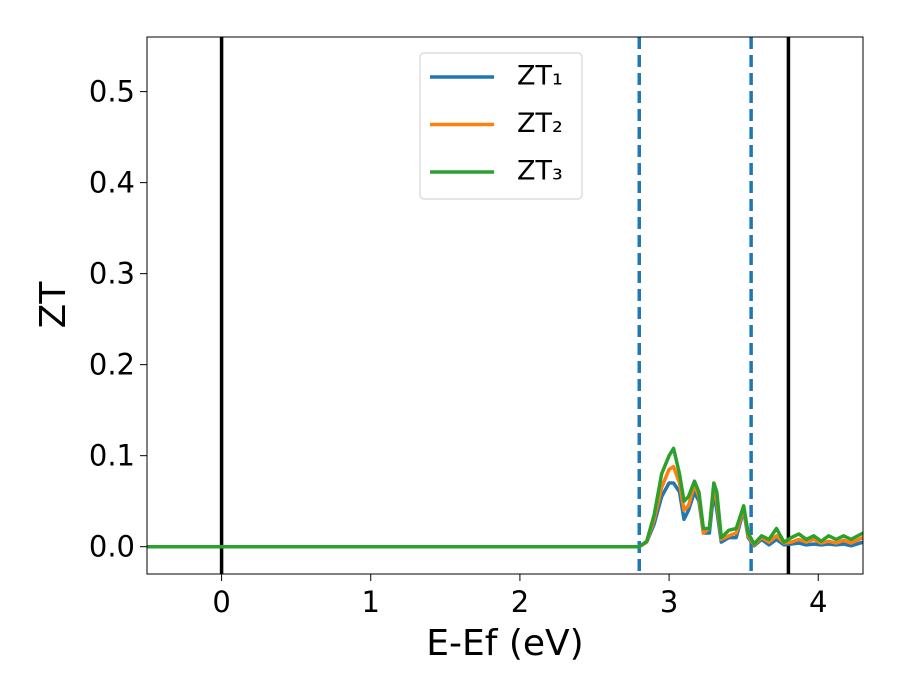  Describe the element at coordinates (112, 456) in the screenshot. I see `y-tick-label: 0.1` at that location.